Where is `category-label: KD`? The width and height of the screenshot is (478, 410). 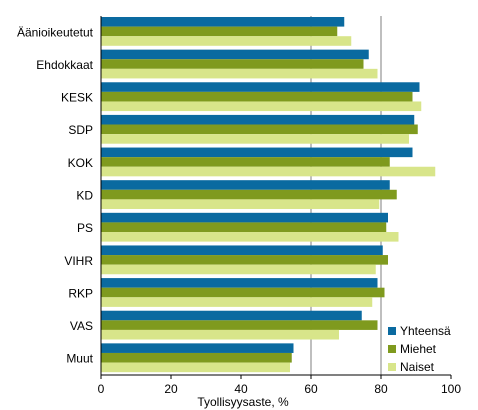 category-label: KD is located at coordinates (84, 196).